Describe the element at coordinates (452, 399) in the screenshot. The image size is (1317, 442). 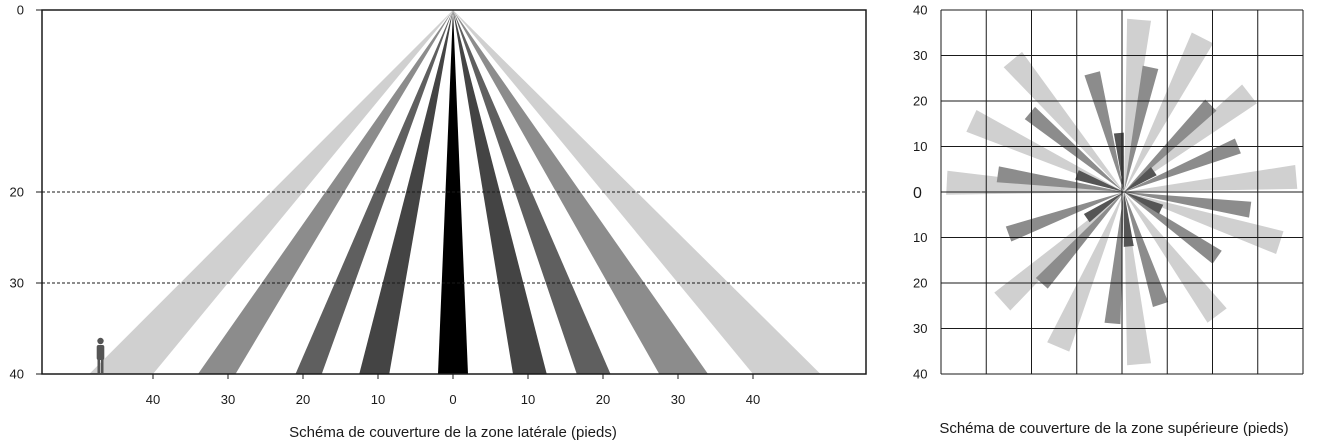
I see `side-x-tick-label-4: 0` at that location.